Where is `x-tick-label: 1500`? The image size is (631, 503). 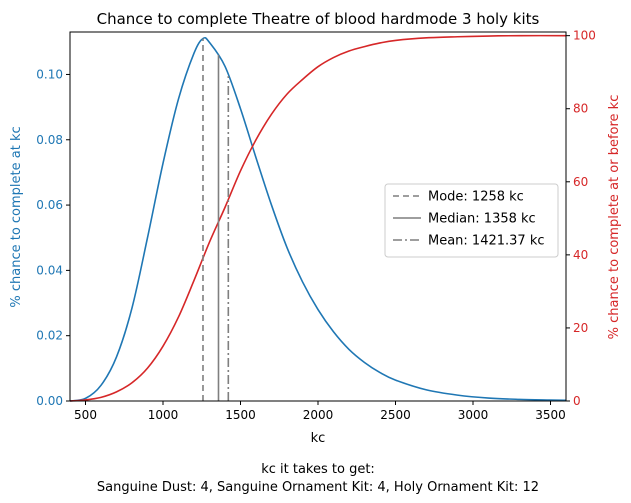
x-tick-label: 1500 is located at coordinates (240, 415).